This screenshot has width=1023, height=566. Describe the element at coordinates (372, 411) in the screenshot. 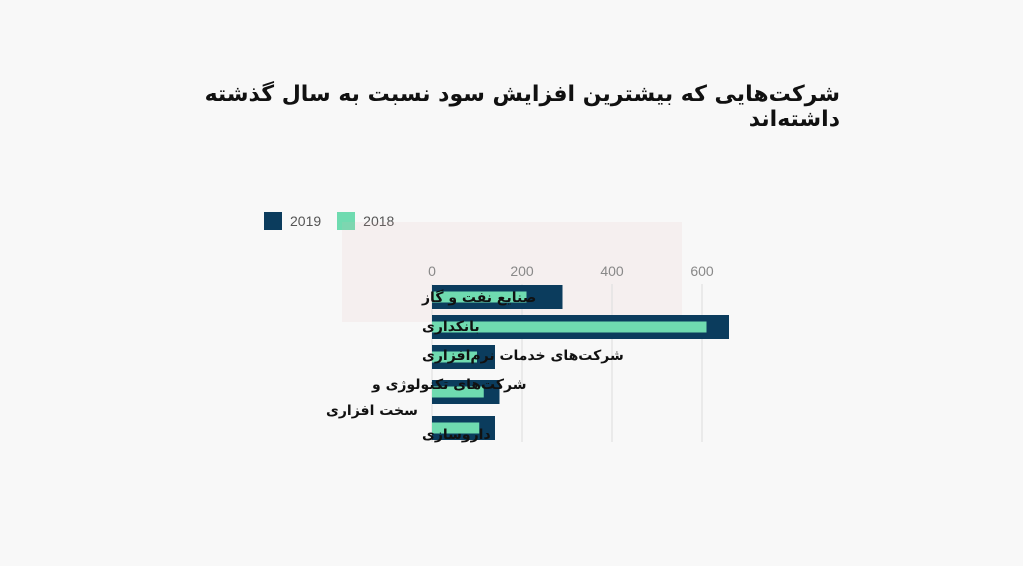

I see `category-label-3-line-1: سخت افزاری` at that location.